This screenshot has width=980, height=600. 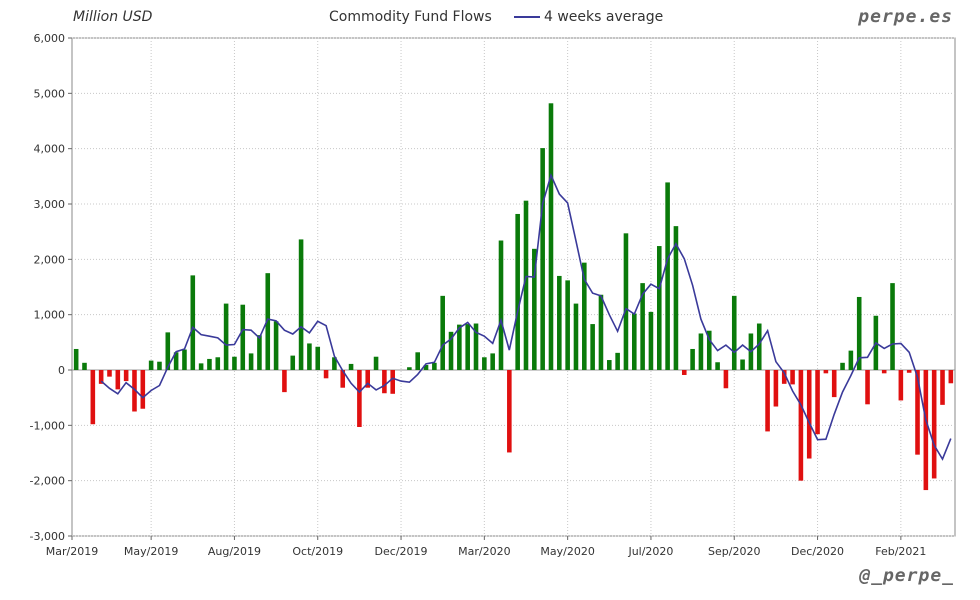 What do you see at coordinates (906, 575) in the screenshot?
I see `brand-watermark-bottom: @_perpe_` at bounding box center [906, 575].